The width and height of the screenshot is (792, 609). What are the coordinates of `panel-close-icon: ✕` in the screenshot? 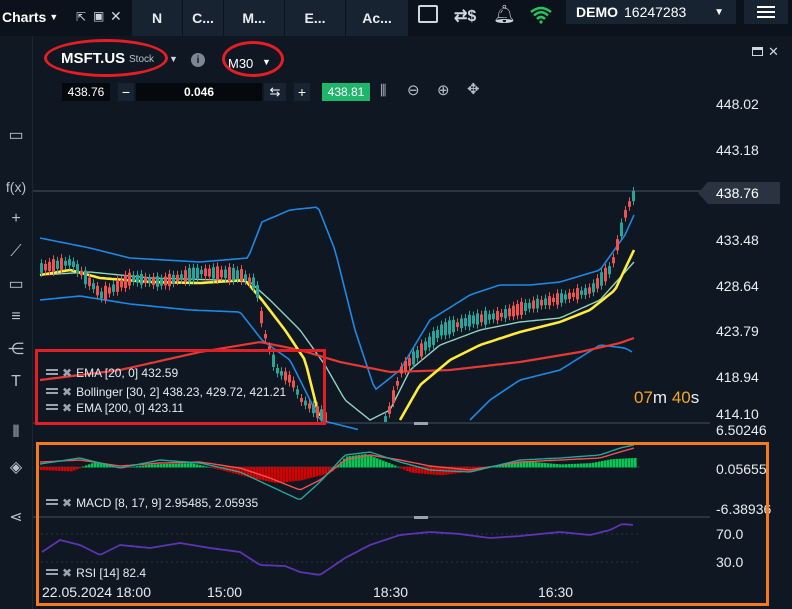 It's located at (773, 51).